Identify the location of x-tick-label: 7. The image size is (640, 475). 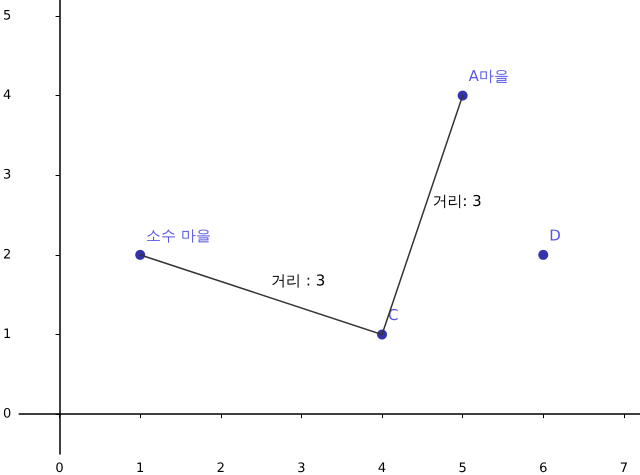
(624, 468).